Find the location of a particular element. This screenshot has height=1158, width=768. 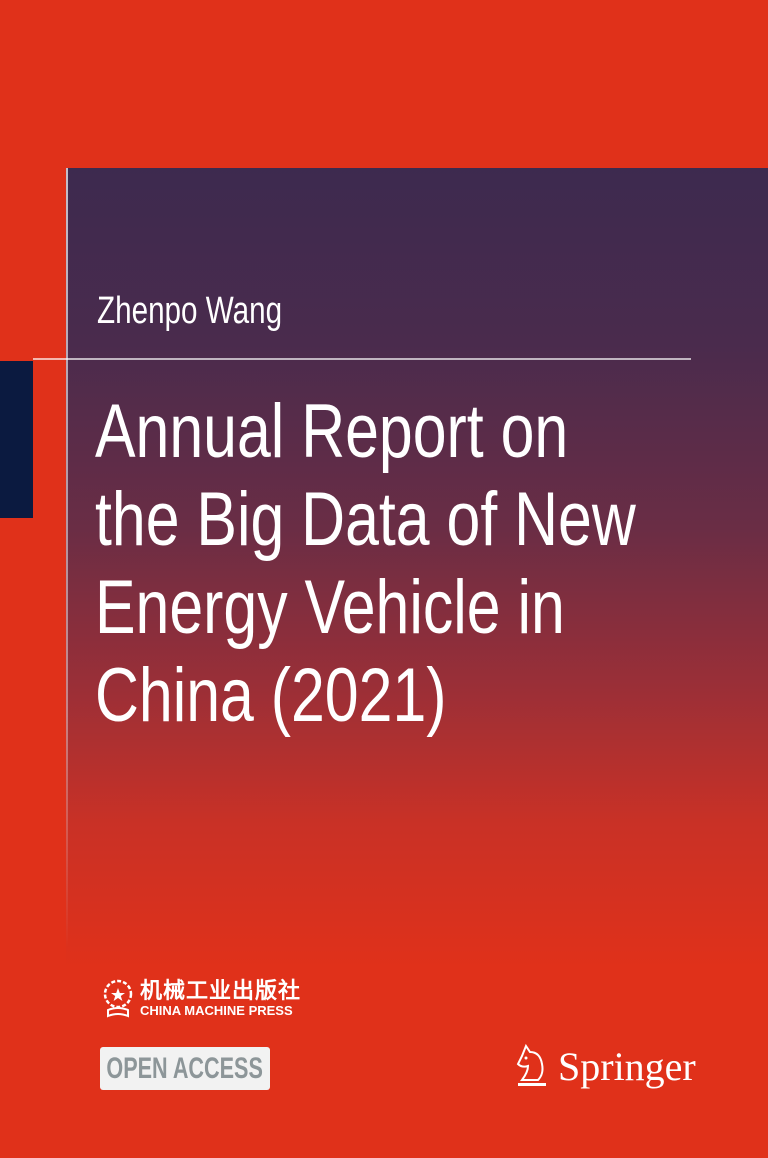

author-name: Zhenpo Wang is located at coordinates (190, 311).